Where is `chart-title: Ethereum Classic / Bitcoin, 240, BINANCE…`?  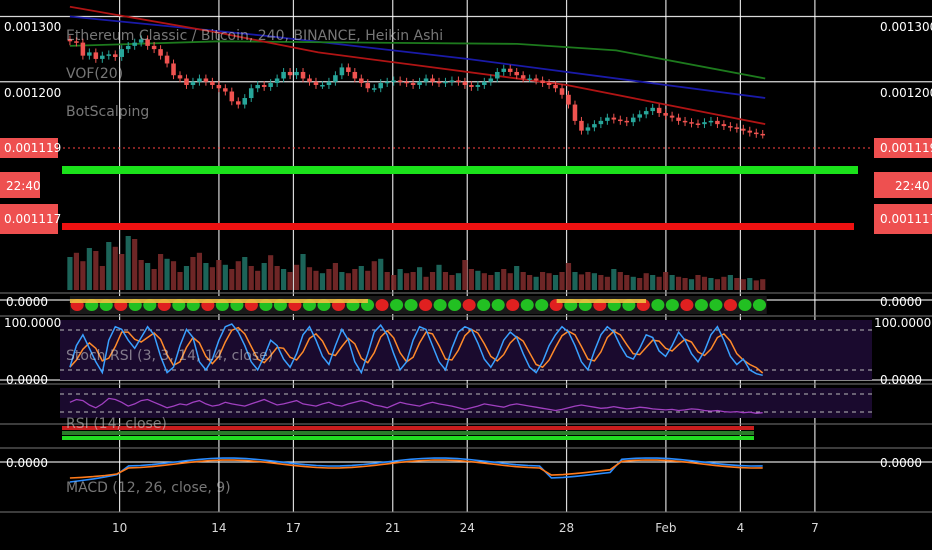 chart-title: Ethereum Classic / Bitcoin, 240, BINANCE… is located at coordinates (254, 36).